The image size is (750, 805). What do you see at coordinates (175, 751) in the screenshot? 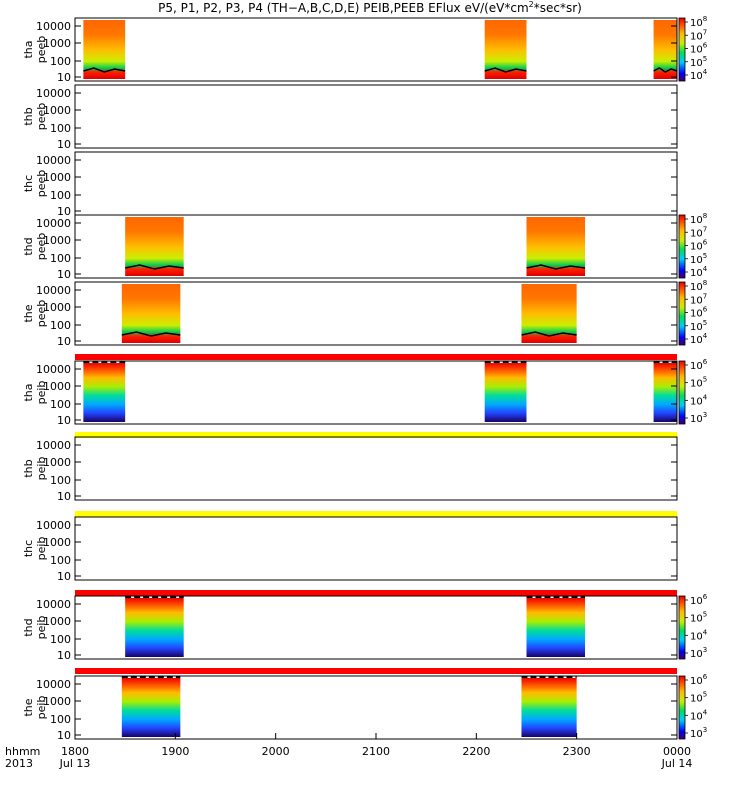
I see `x-tick-label: 1900` at bounding box center [175, 751].